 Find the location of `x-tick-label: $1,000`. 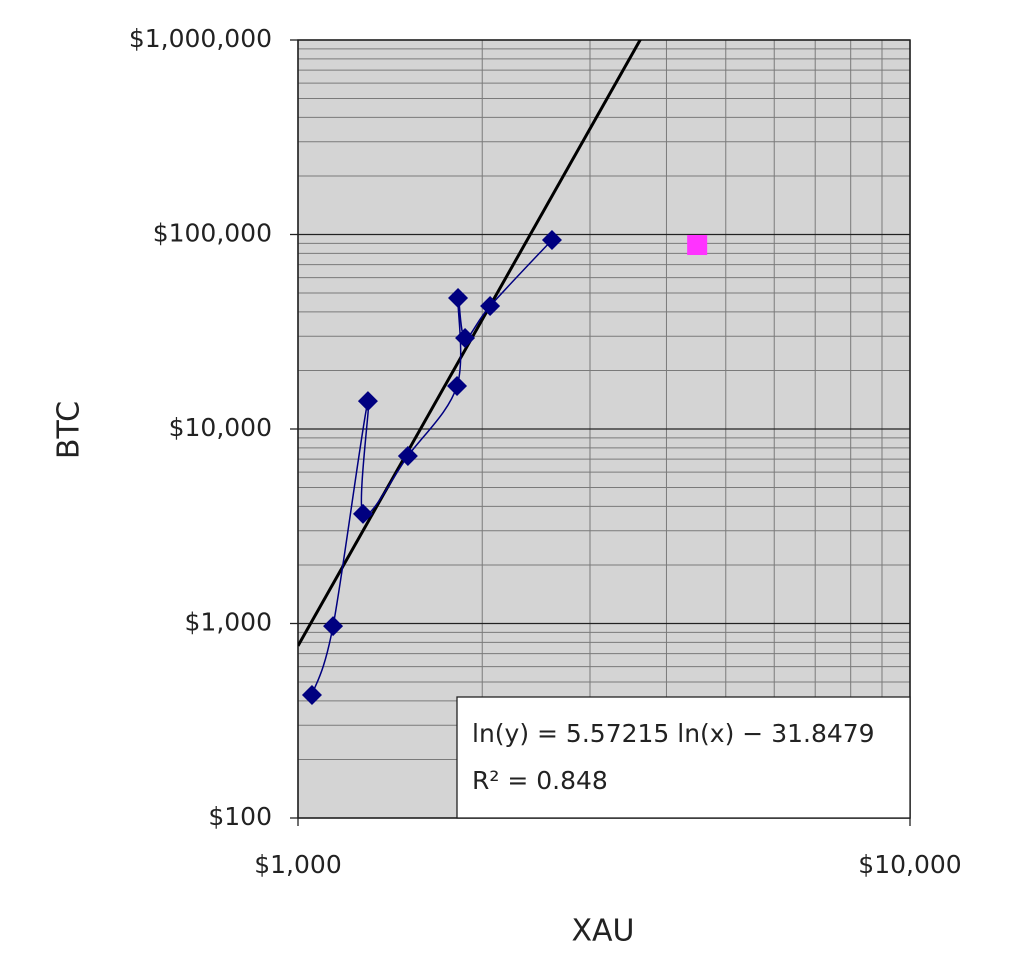

x-tick-label: $1,000 is located at coordinates (297, 864).